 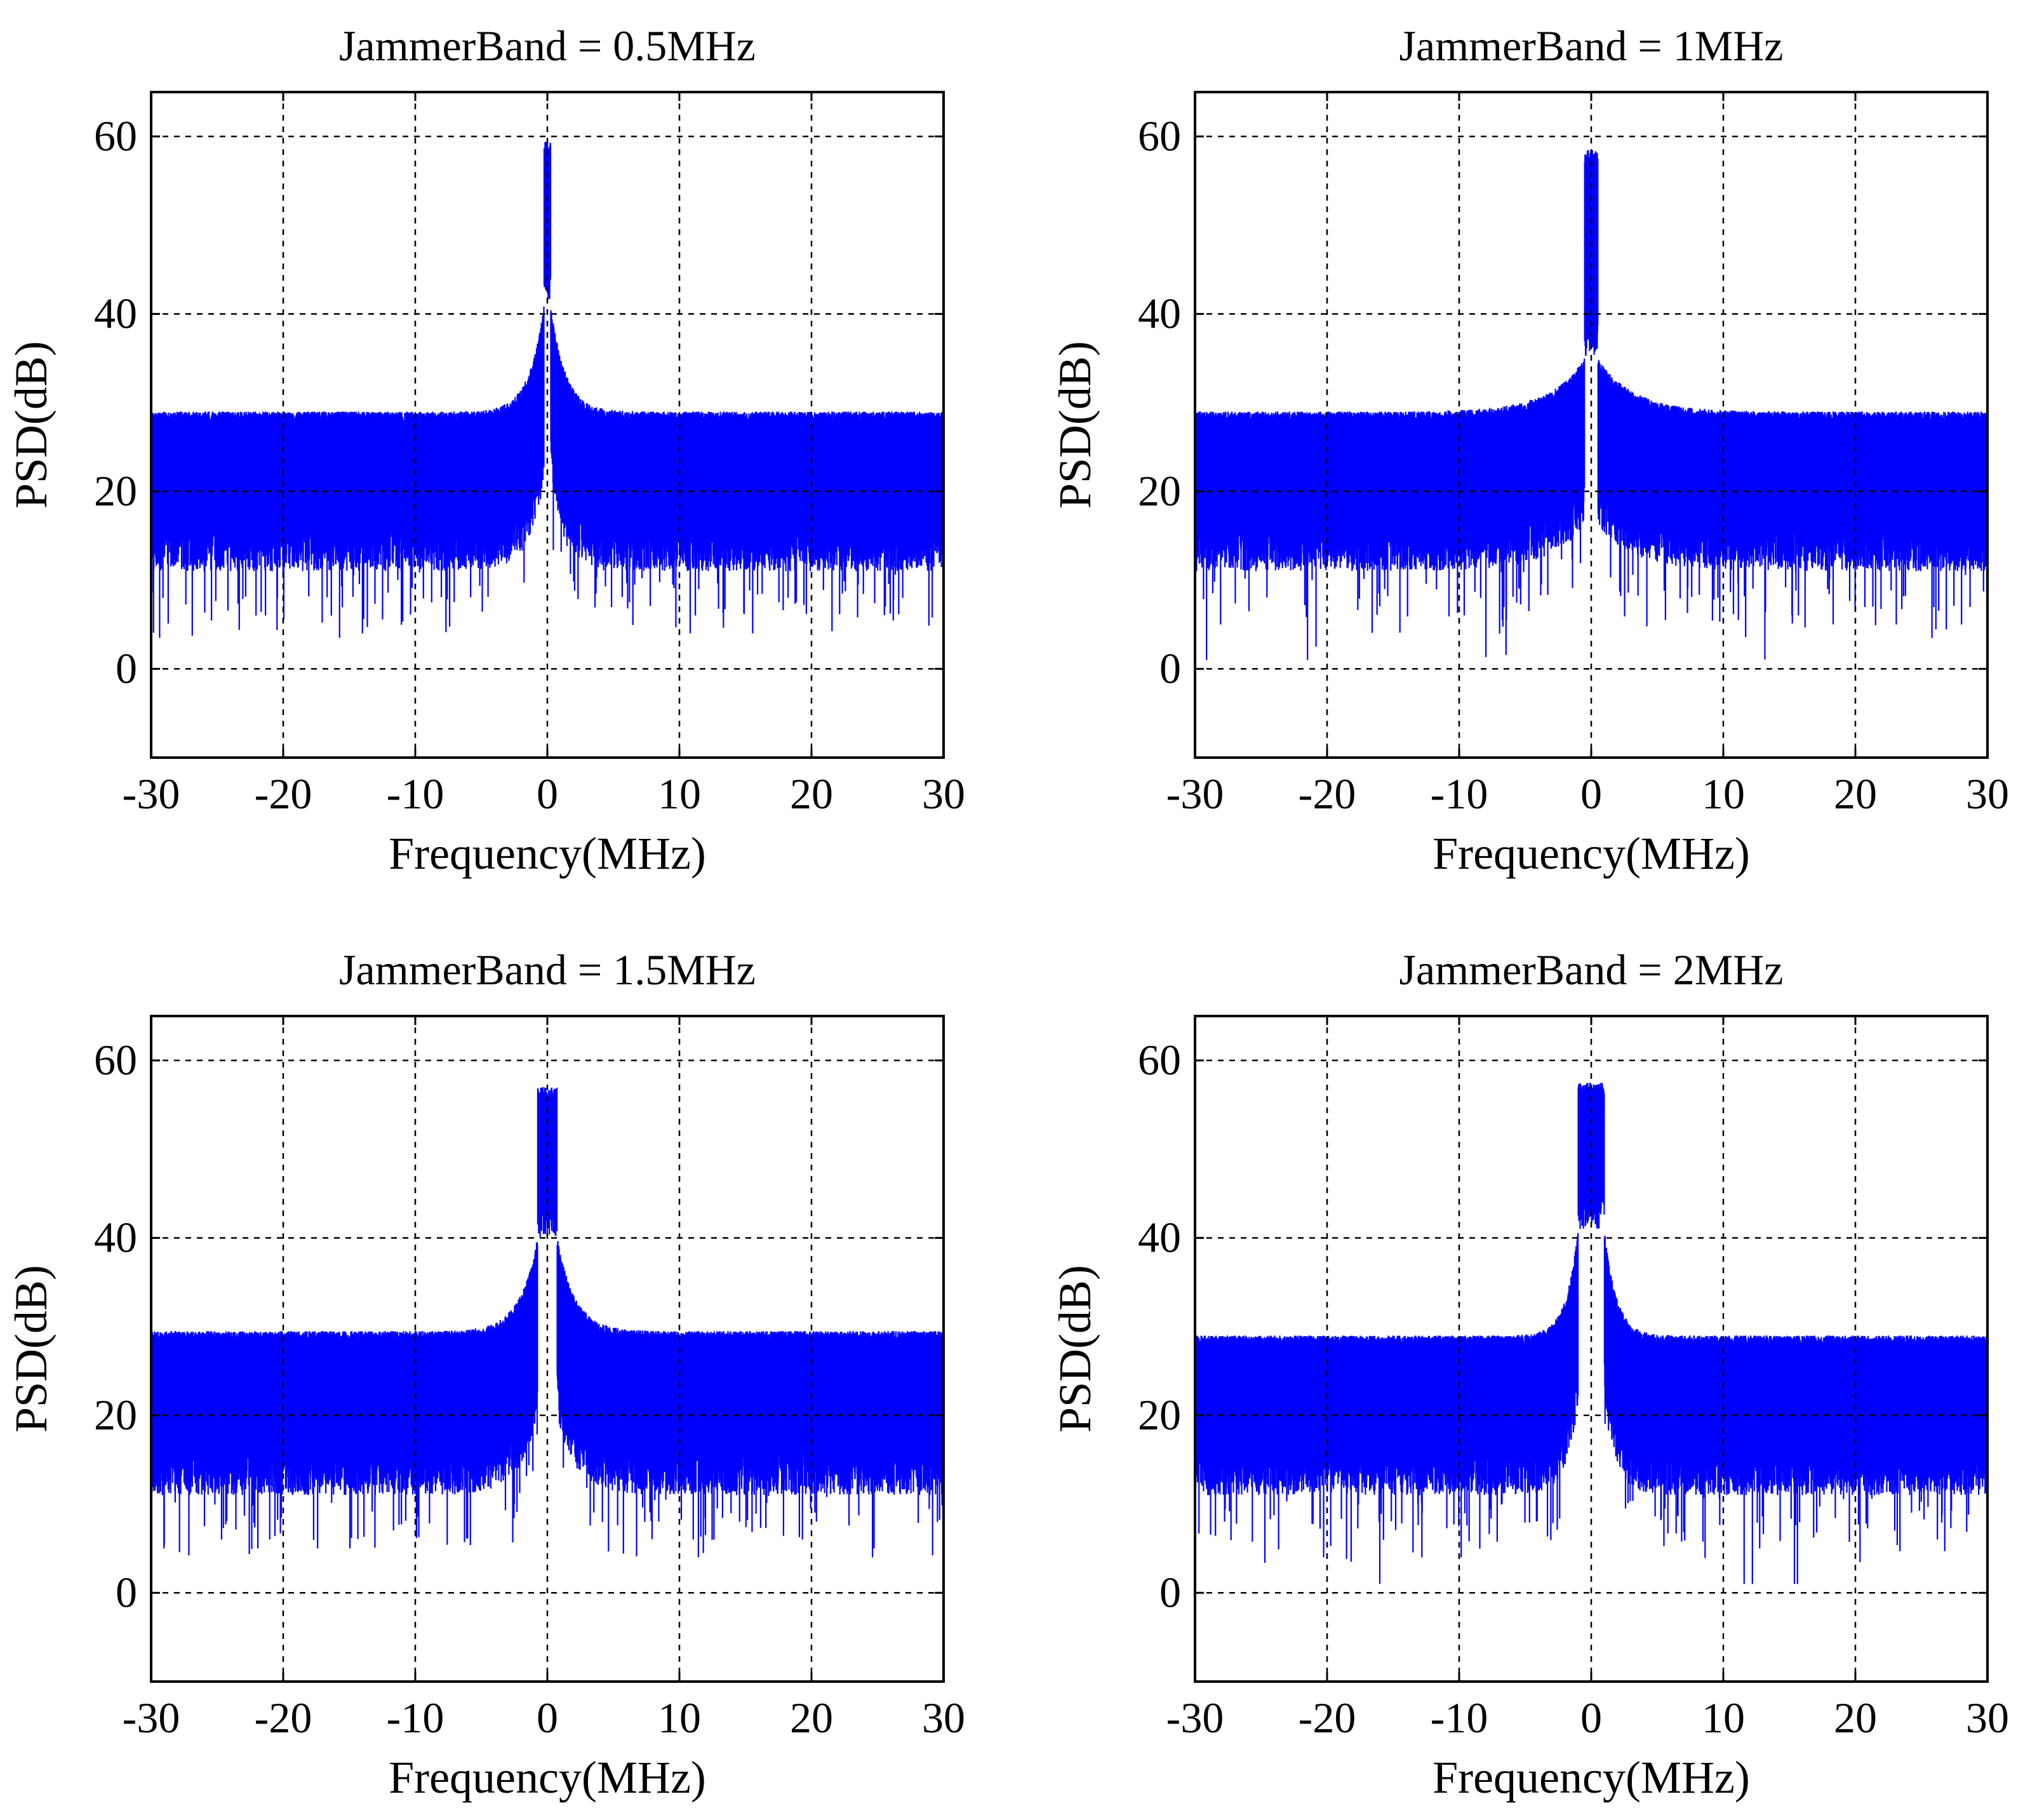 I want to click on chart-title: JammerBand = 1.5MHz, so click(x=548, y=970).